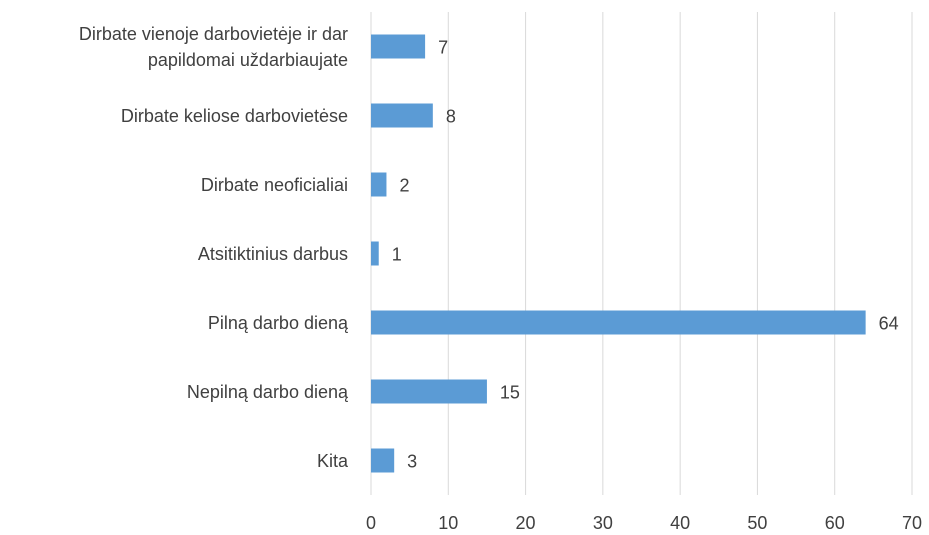  What do you see at coordinates (277, 322) in the screenshot?
I see `y-tick-label: Pilną darbo dieną` at bounding box center [277, 322].